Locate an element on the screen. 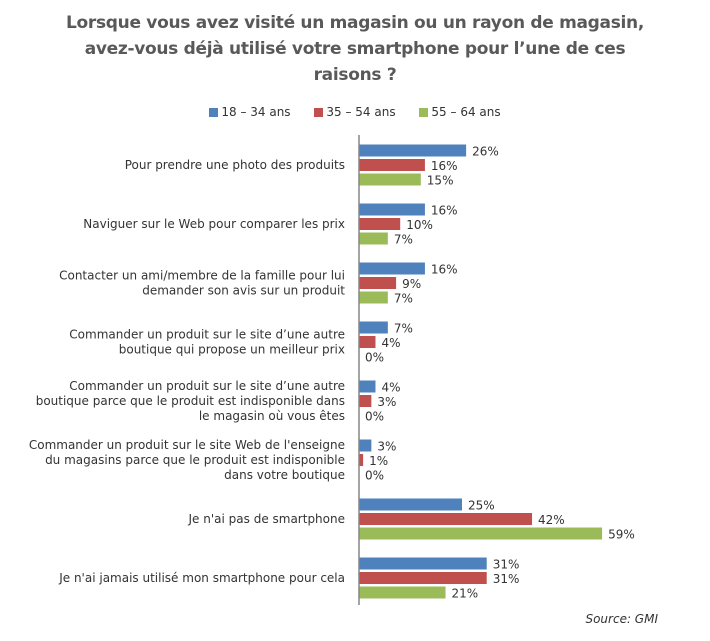  category-label: dans votre boutique is located at coordinates (284, 475).